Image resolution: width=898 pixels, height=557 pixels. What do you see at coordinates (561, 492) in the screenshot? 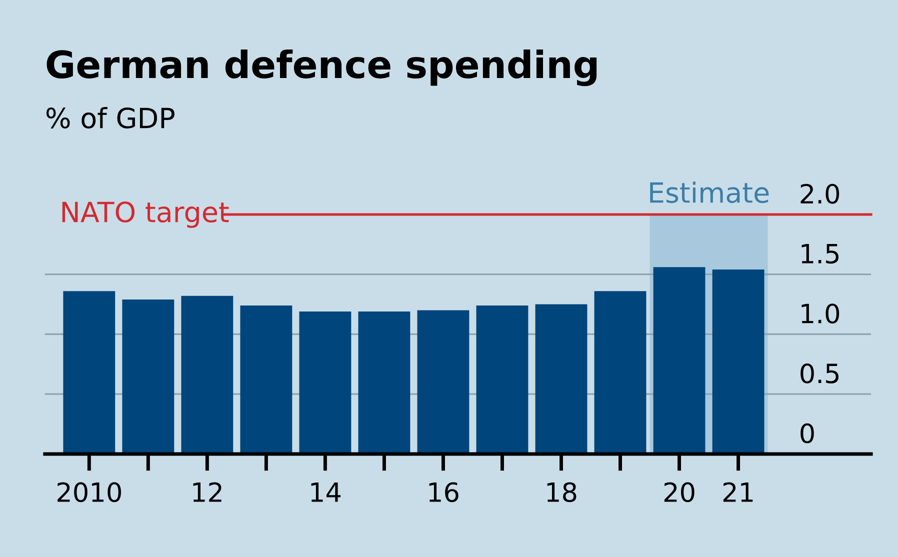
I see `x-tick-label: 18` at bounding box center [561, 492].